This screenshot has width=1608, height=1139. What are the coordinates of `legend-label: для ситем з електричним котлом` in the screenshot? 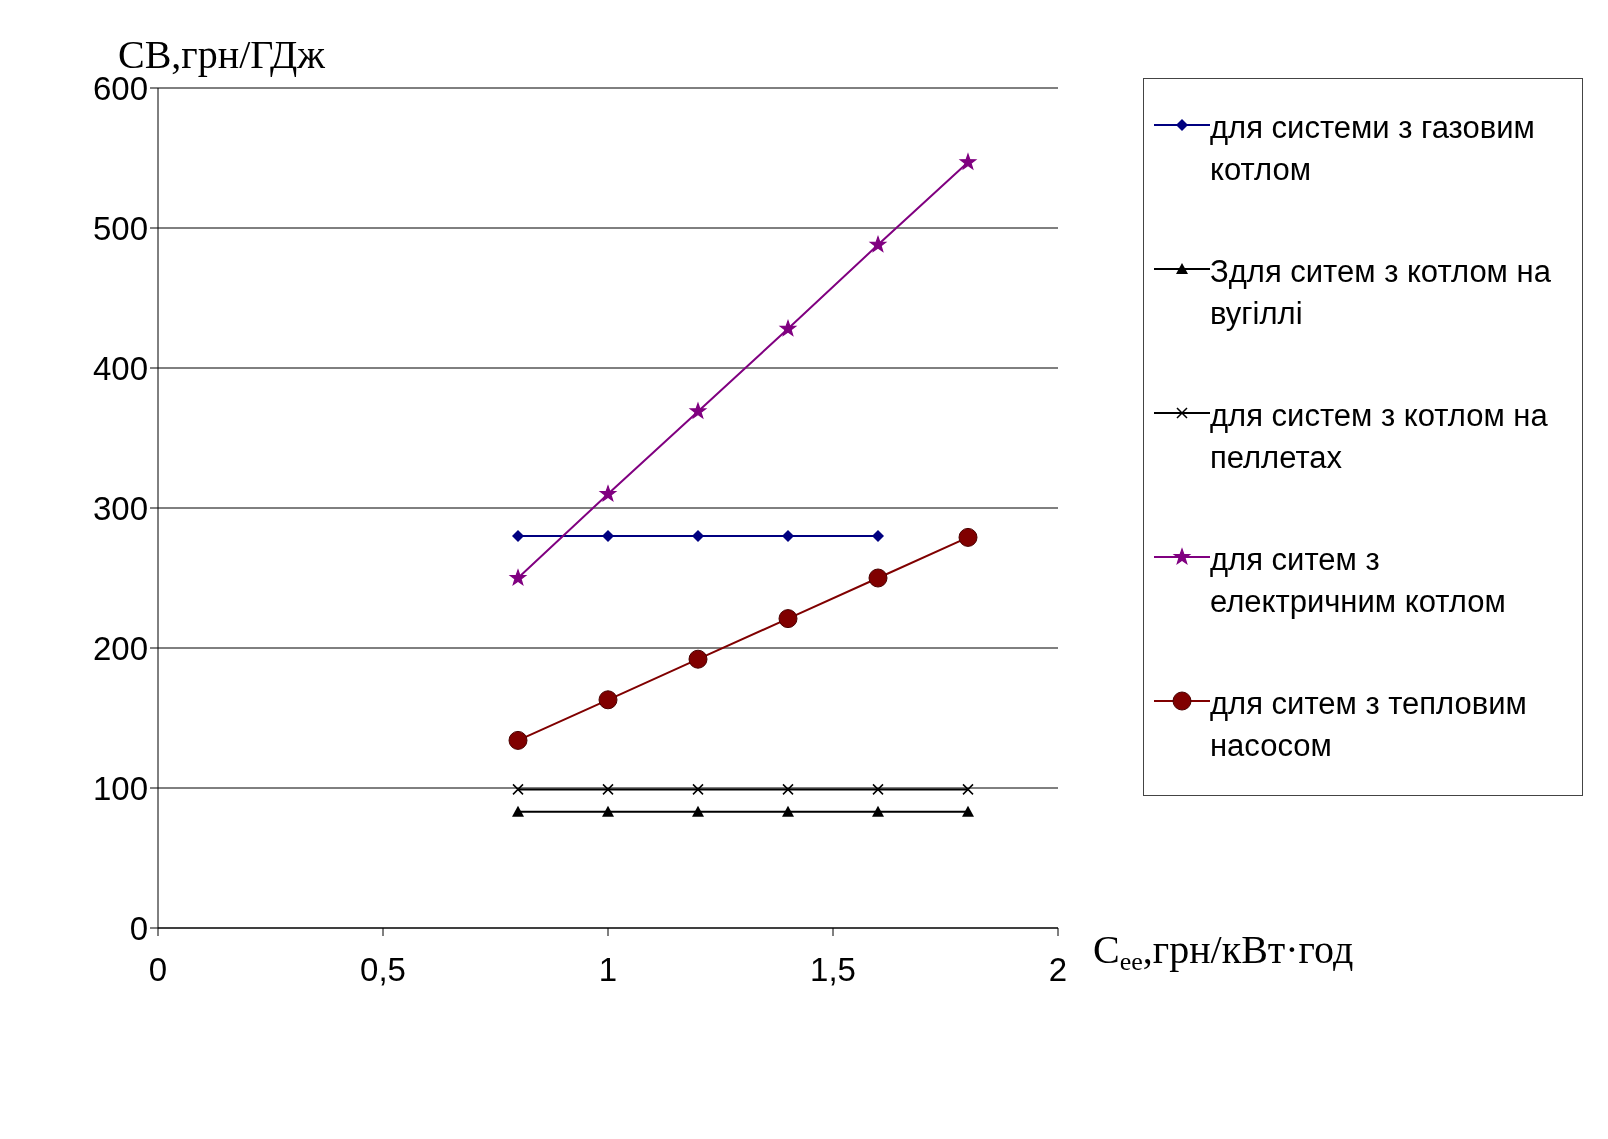 It's located at (1358, 581).